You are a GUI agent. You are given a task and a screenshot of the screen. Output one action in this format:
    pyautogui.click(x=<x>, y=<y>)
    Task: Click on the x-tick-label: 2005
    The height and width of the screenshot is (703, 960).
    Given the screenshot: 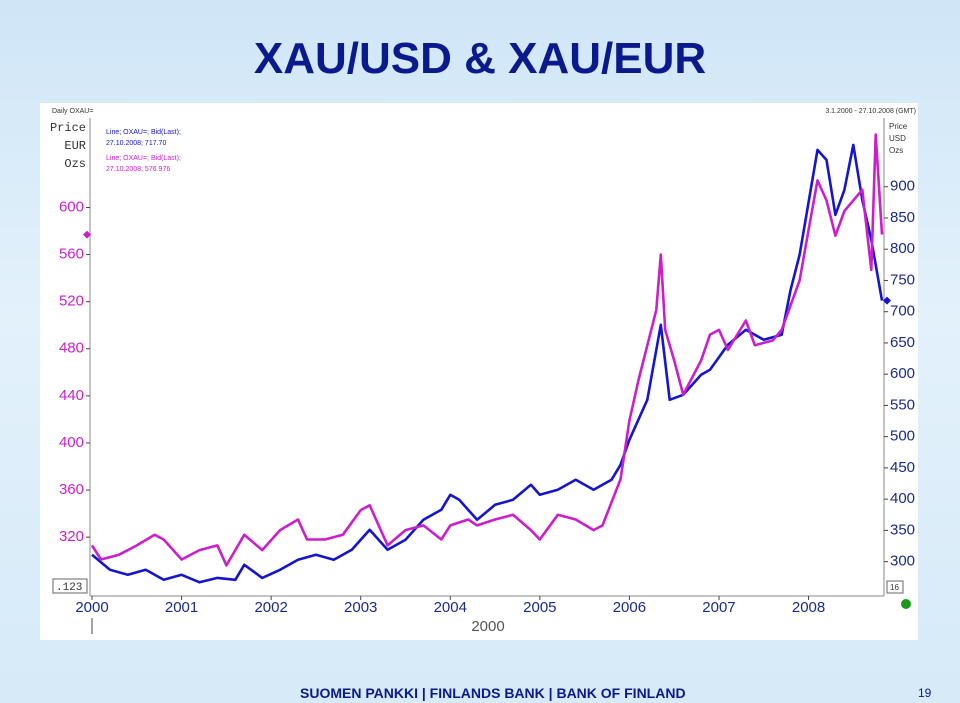 What is the action you would take?
    pyautogui.click(x=539, y=607)
    